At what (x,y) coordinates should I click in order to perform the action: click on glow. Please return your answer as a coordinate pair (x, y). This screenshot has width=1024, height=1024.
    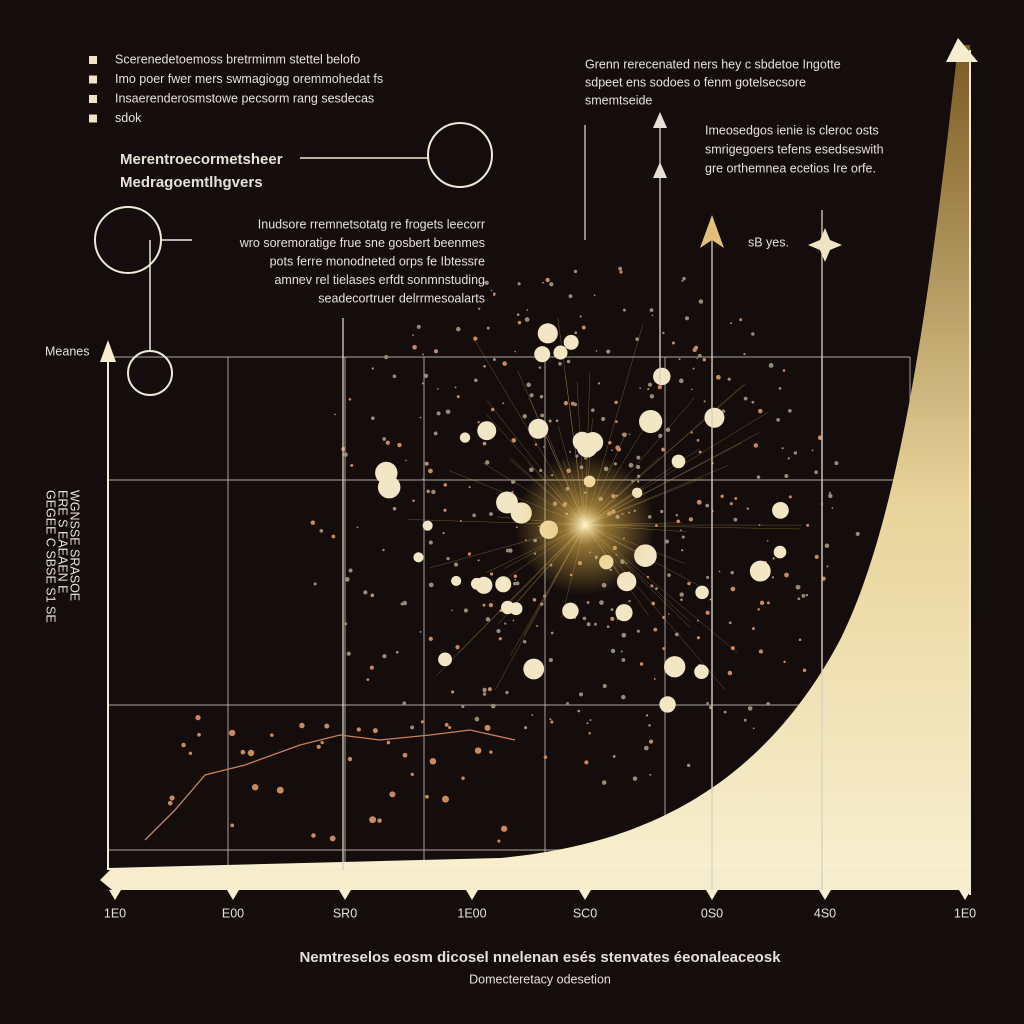
    Looking at the image, I should click on (585, 525).